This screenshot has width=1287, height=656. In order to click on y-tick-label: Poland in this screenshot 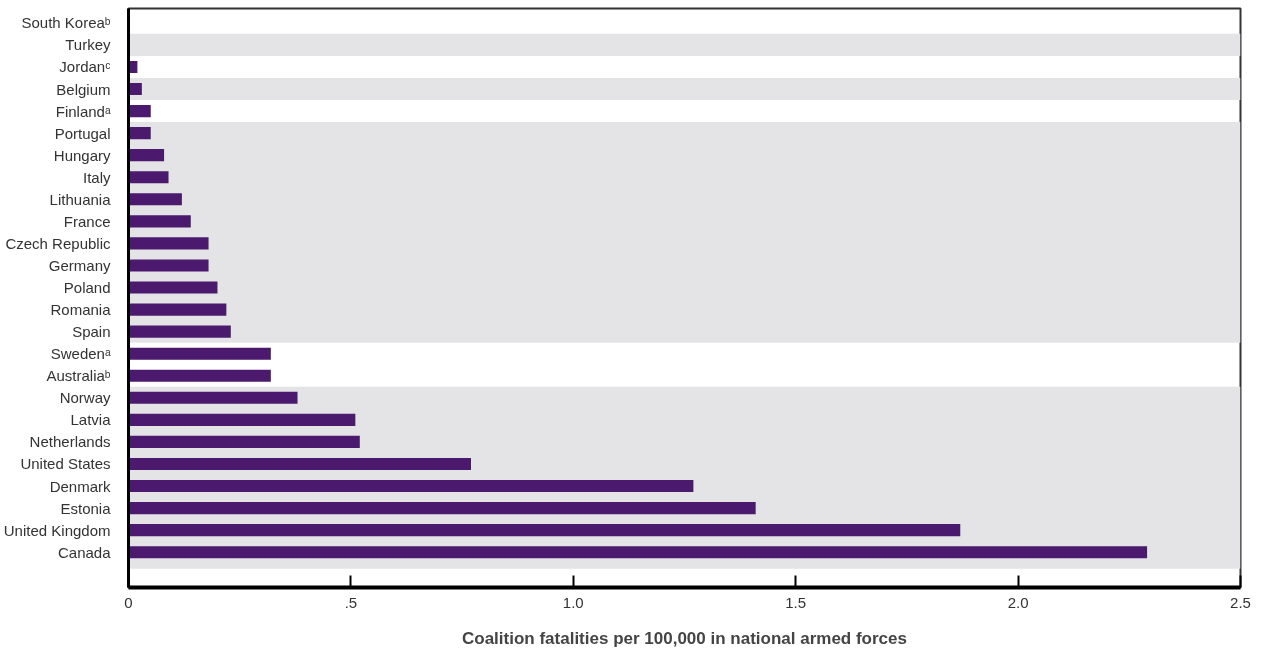, I will do `click(87, 288)`.